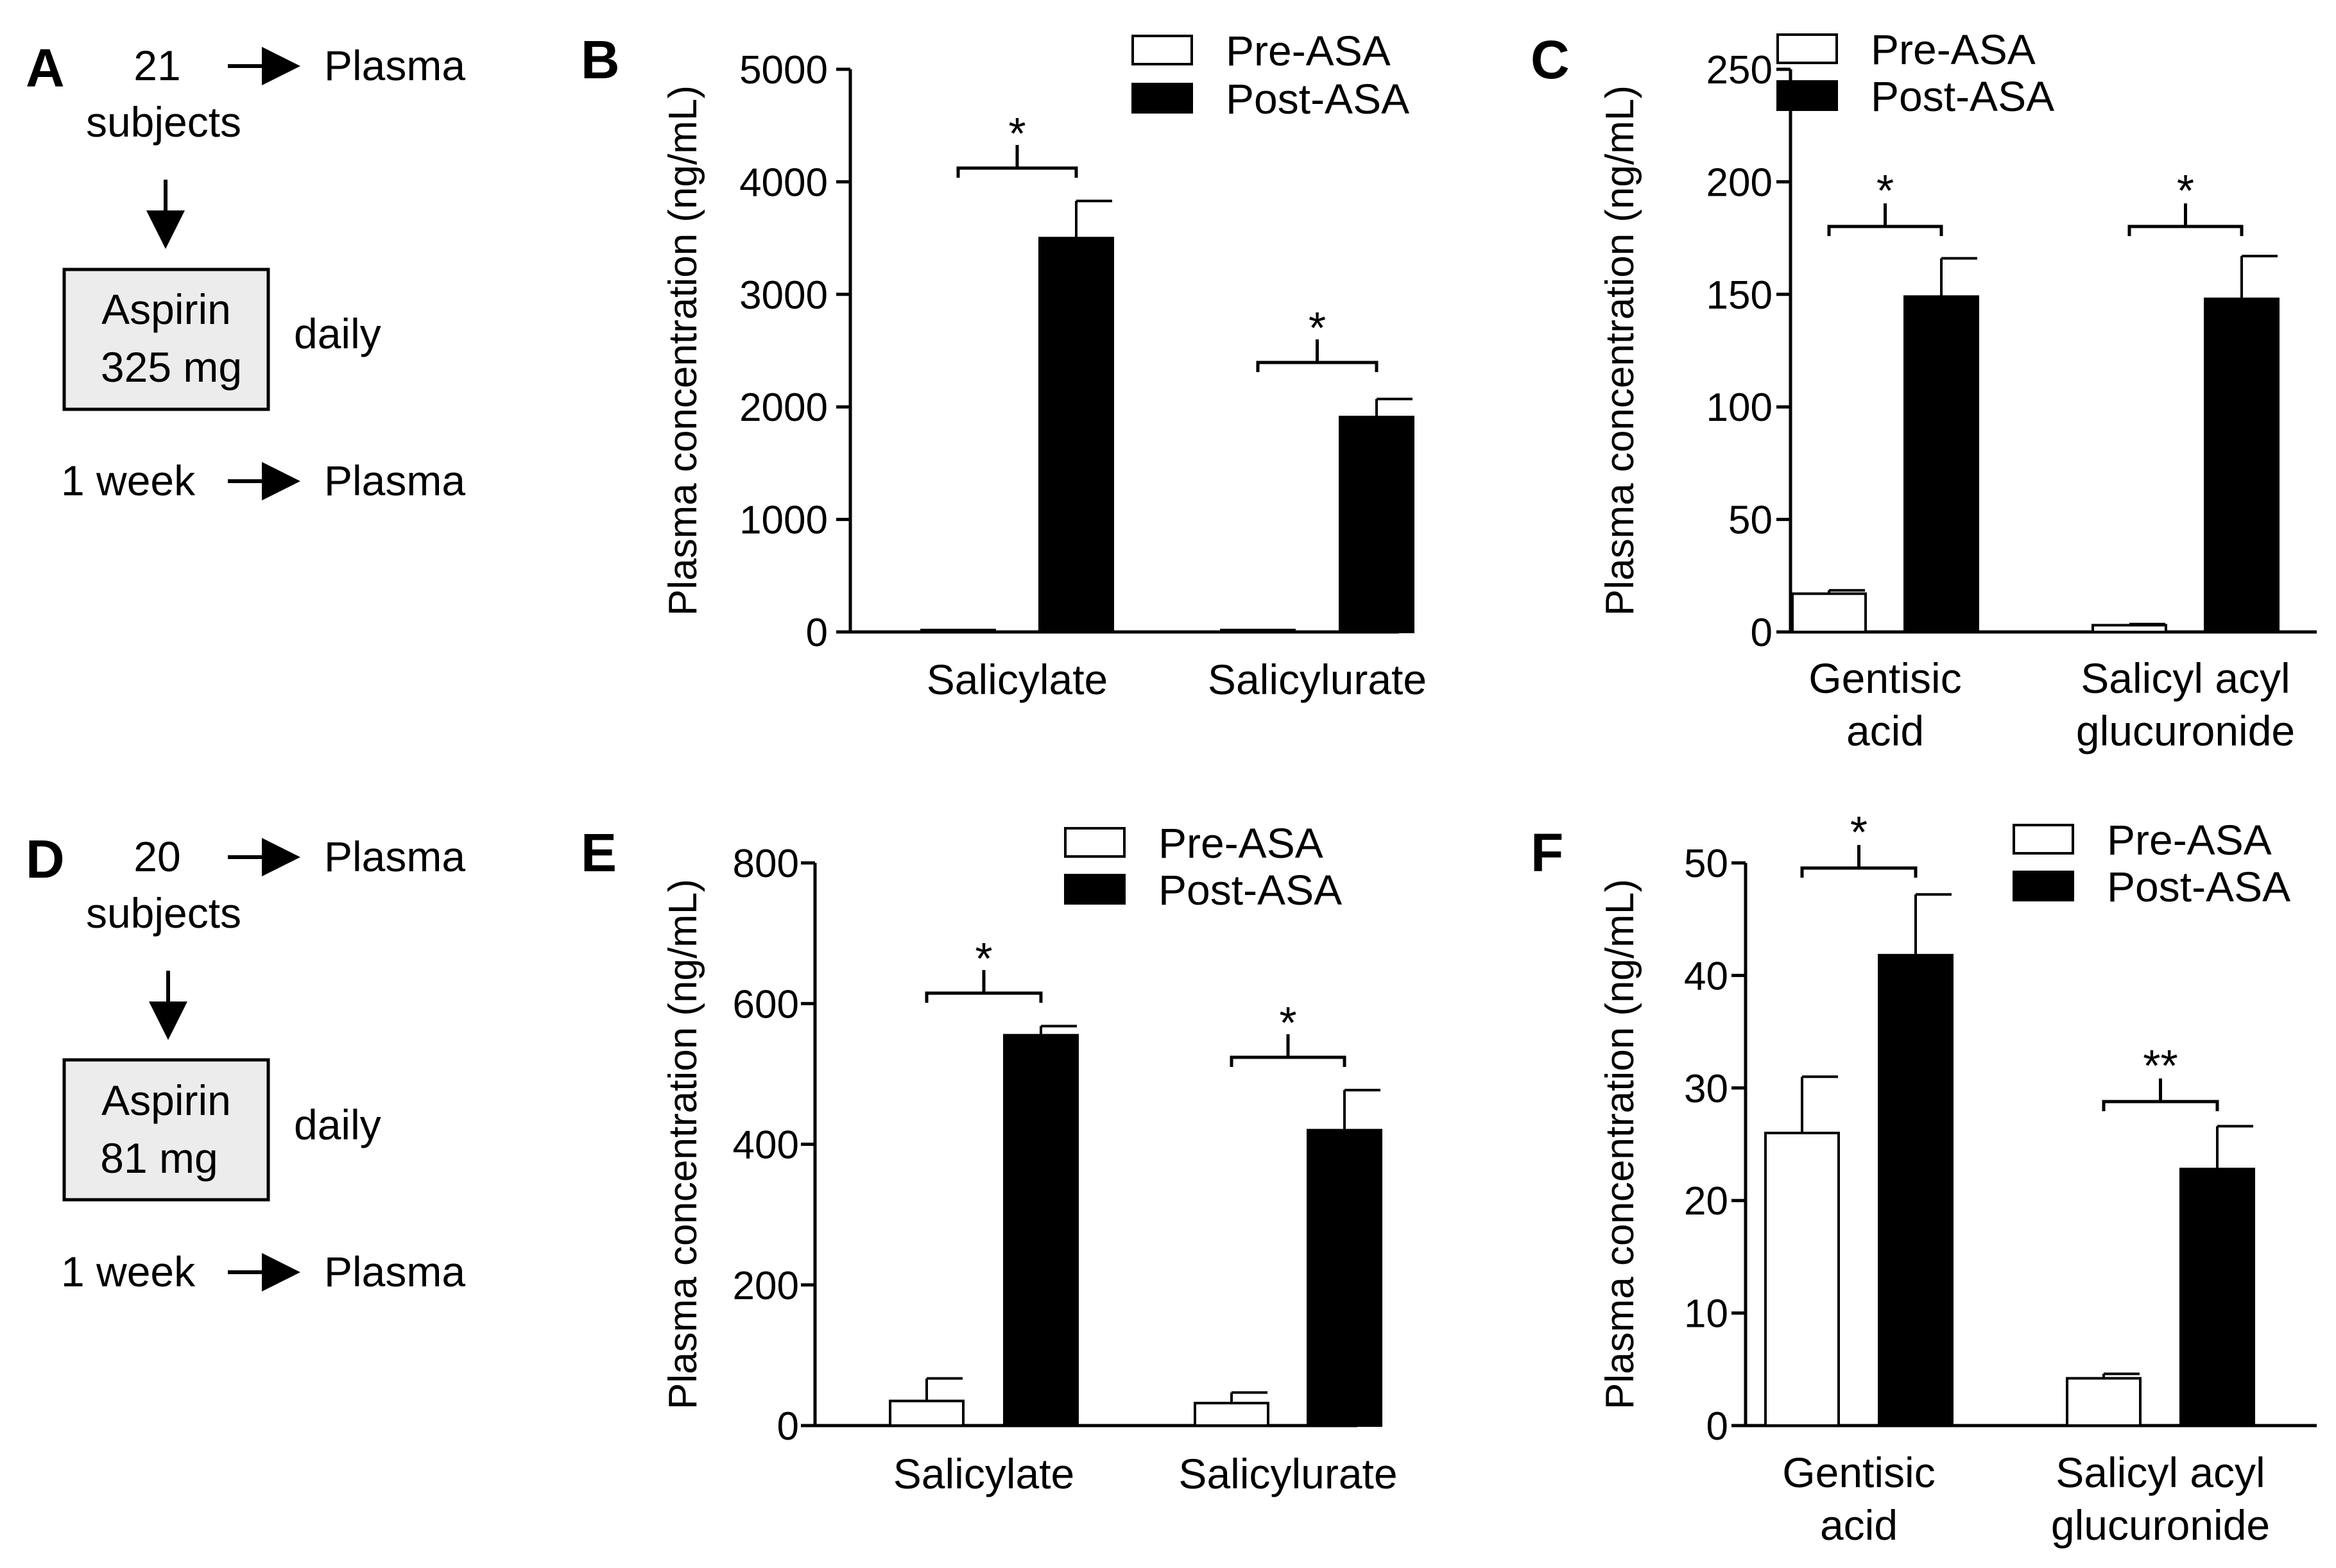 This screenshot has height=1568, width=2336. What do you see at coordinates (766, 1145) in the screenshot?
I see `y-tick-label: 400` at bounding box center [766, 1145].